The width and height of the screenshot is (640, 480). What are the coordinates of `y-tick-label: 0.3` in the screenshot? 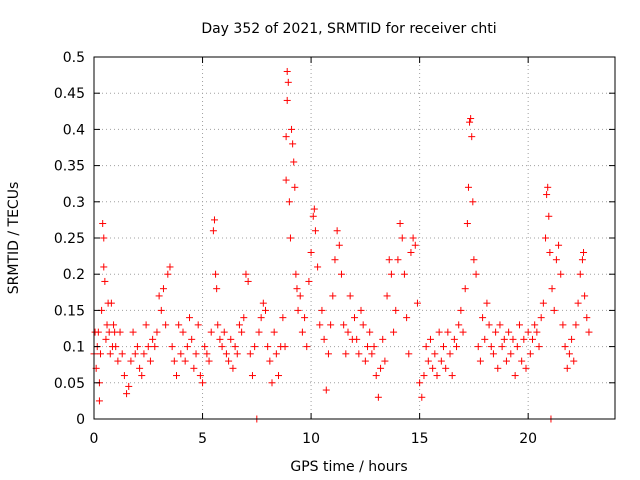 It's located at (74, 203).